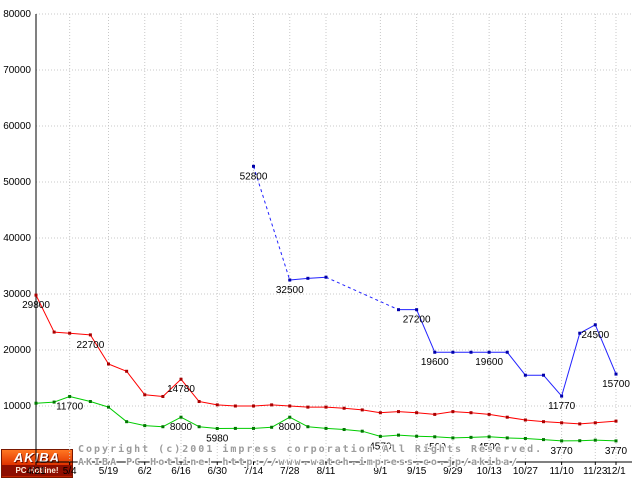 This screenshot has height=480, width=640. What do you see at coordinates (616, 471) in the screenshot?
I see `x-axis-label: 12/1` at bounding box center [616, 471].